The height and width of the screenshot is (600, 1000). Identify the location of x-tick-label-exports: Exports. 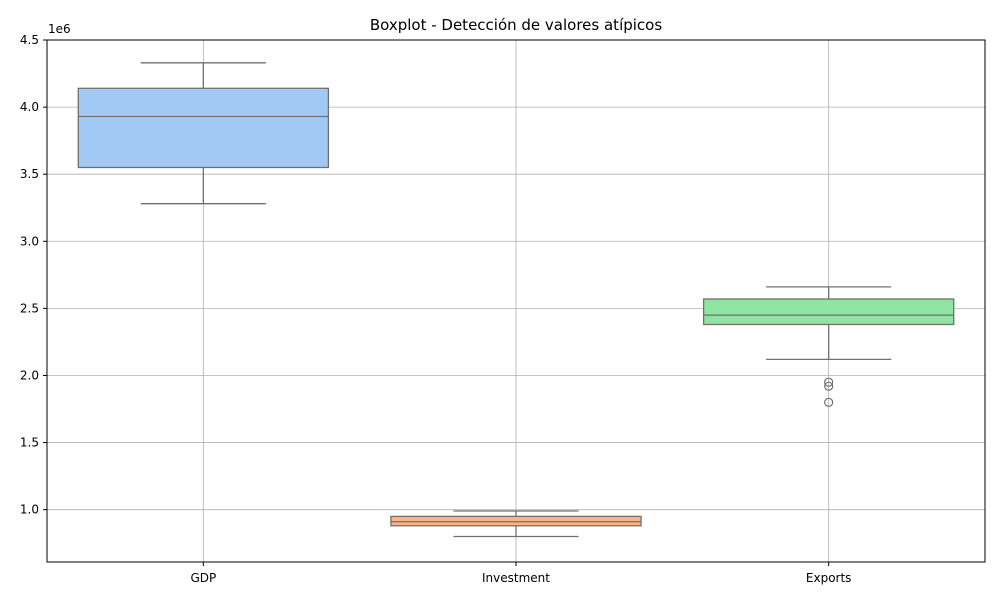
(829, 578).